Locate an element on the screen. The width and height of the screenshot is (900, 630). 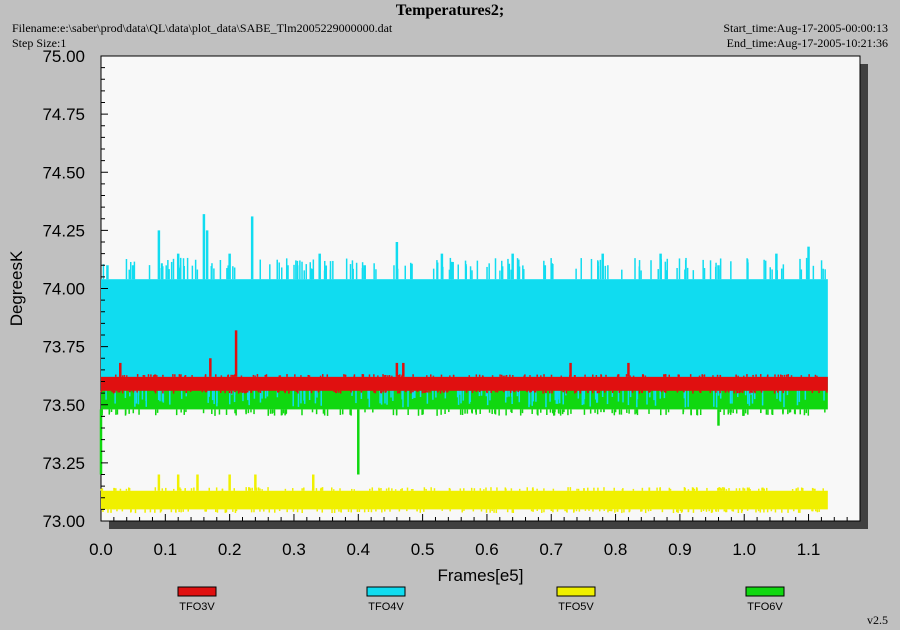
legend-swatch-tfo4v is located at coordinates (386, 591).